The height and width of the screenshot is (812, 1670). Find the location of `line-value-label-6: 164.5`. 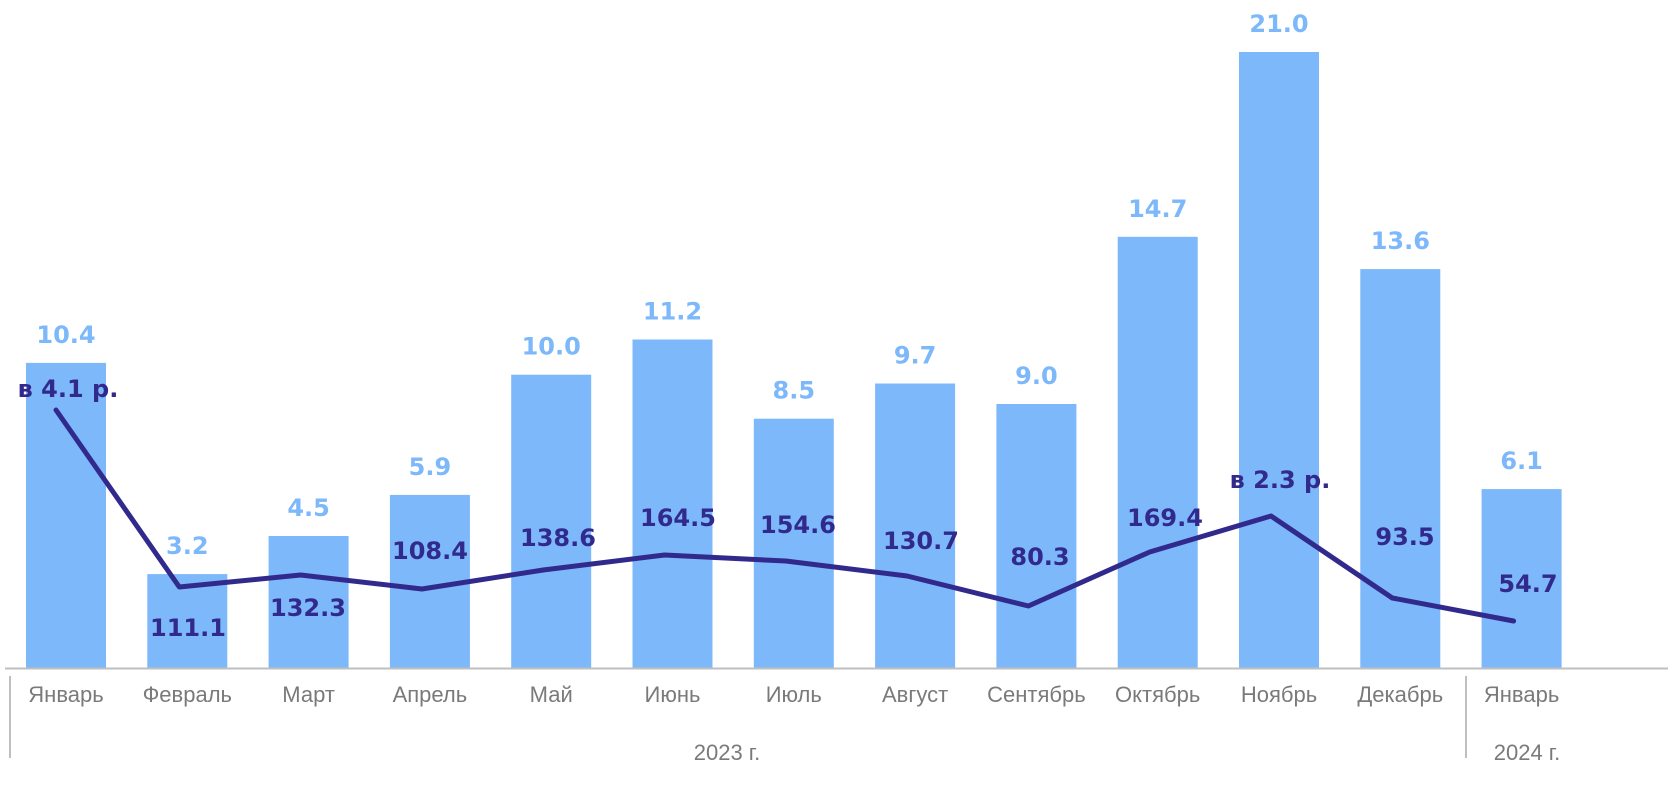

line-value-label-6: 164.5 is located at coordinates (678, 518).